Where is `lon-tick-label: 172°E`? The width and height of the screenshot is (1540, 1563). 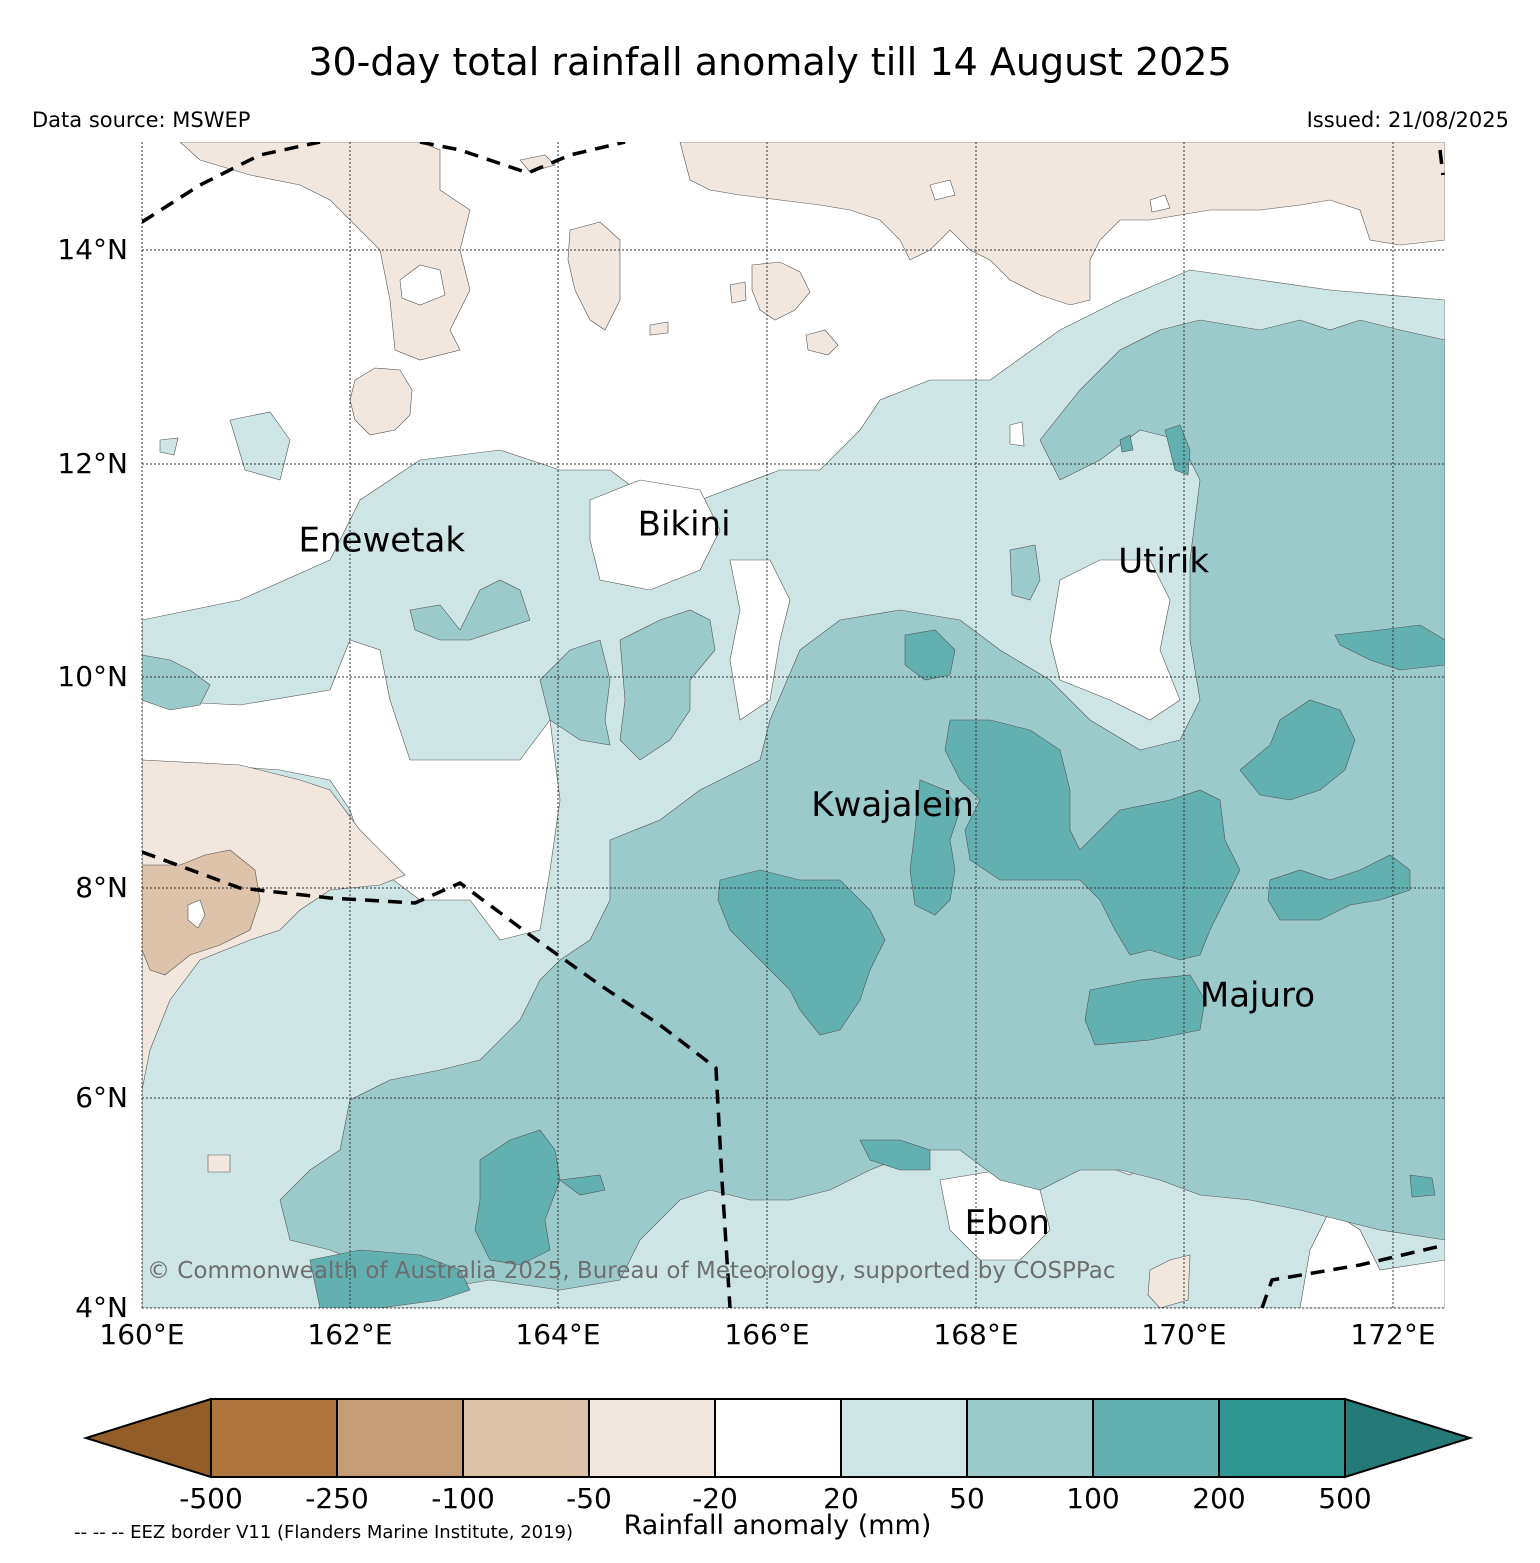
lon-tick-label: 172°E is located at coordinates (1392, 1334).